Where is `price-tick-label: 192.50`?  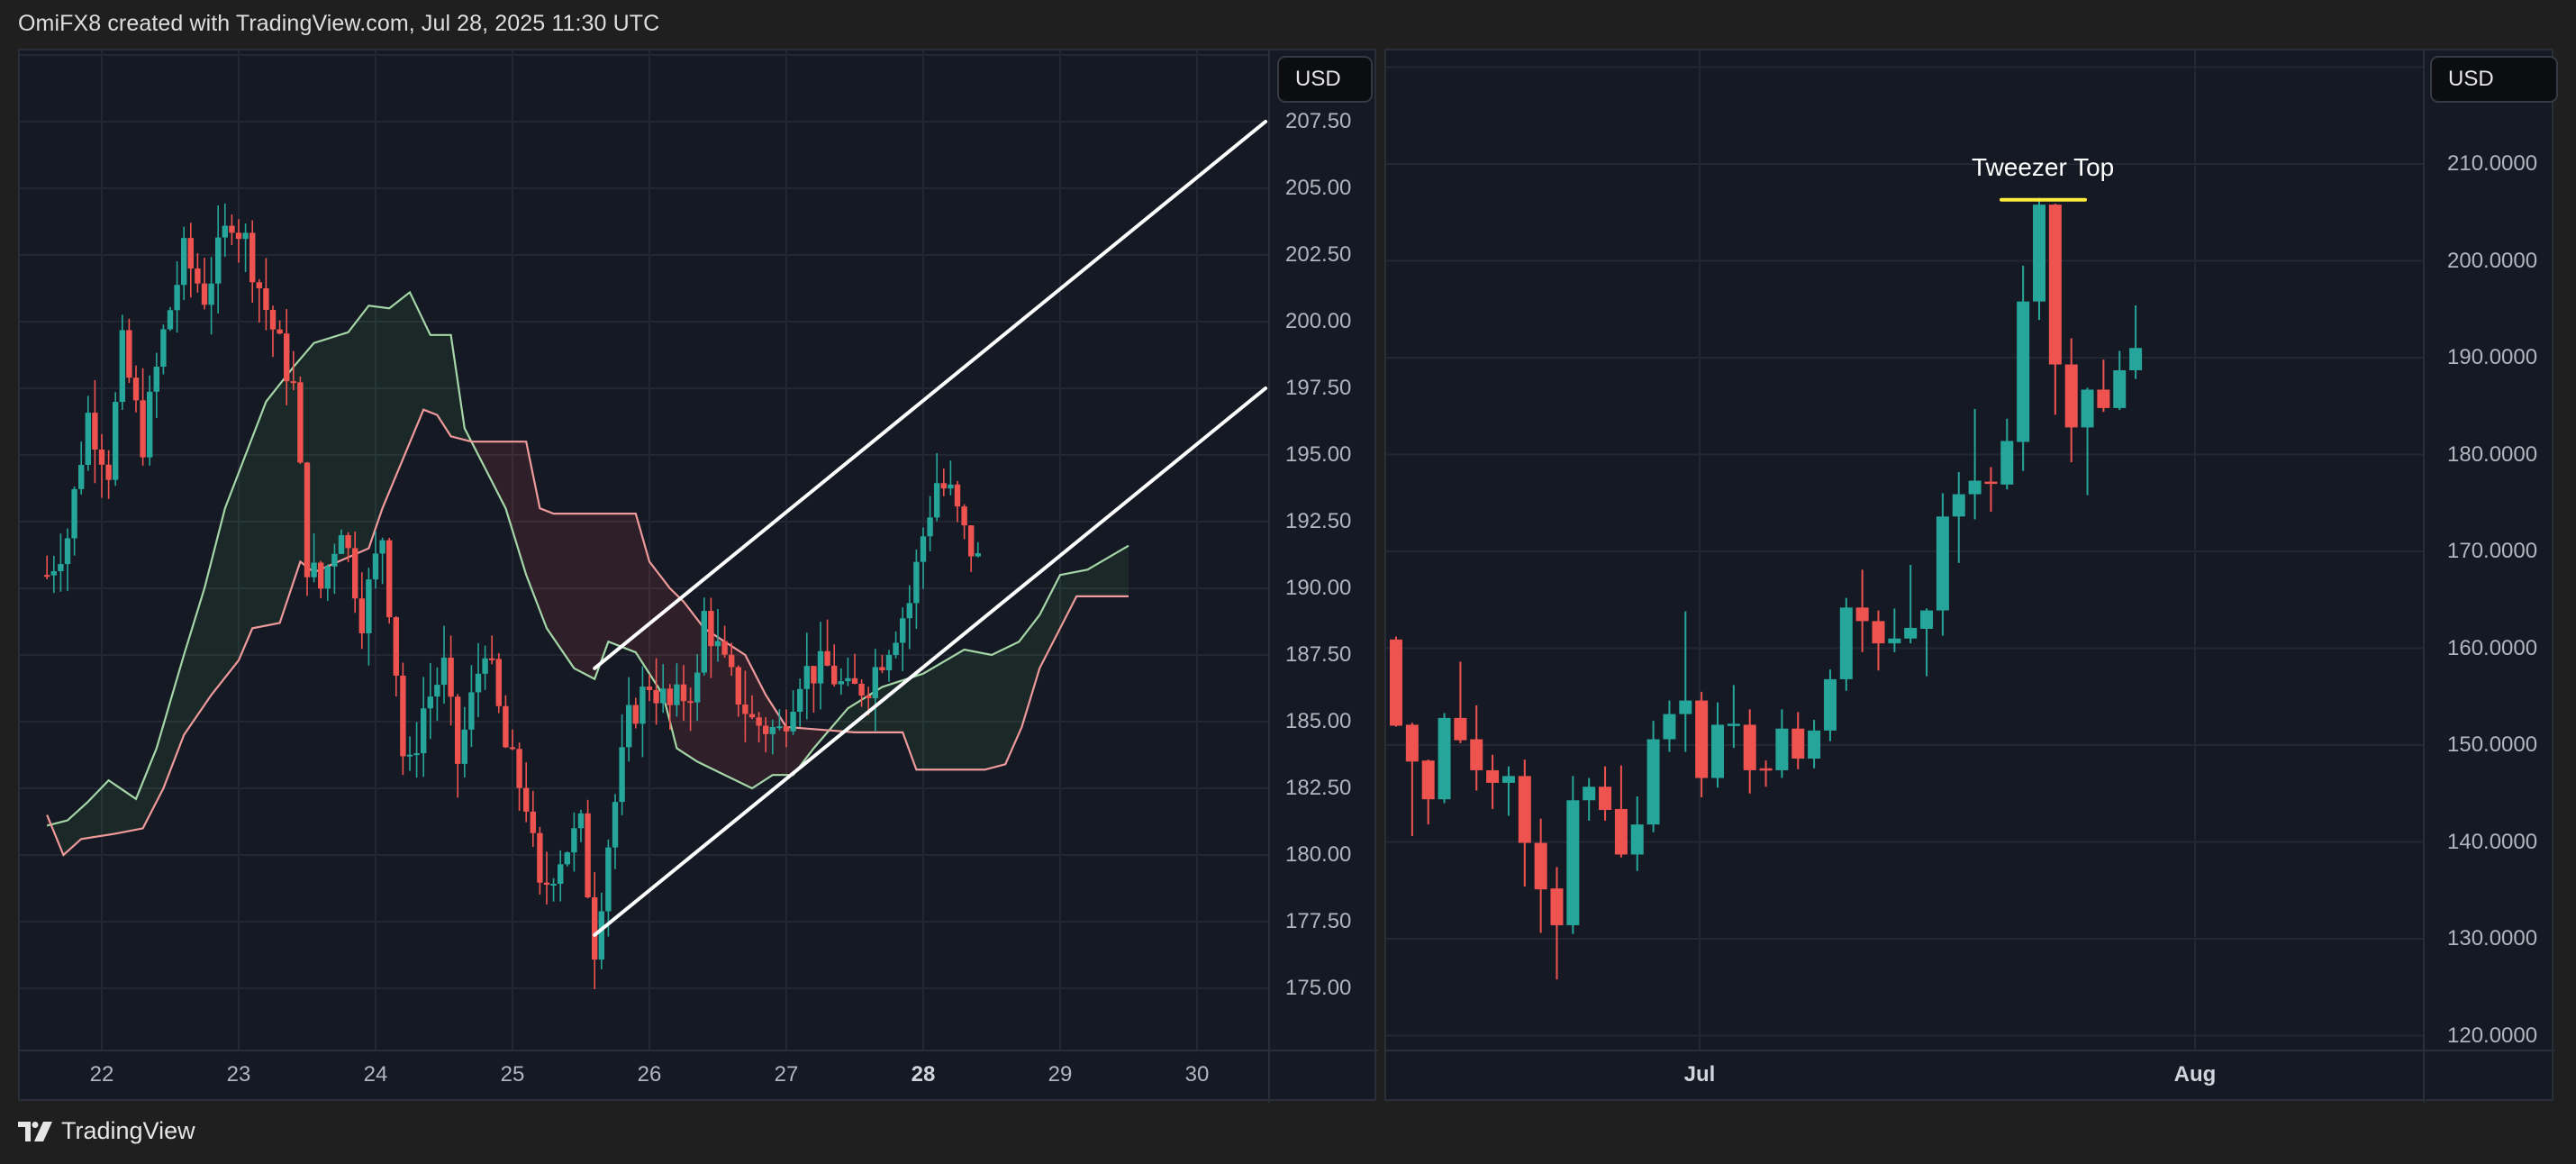
price-tick-label: 192.50 is located at coordinates (1318, 521).